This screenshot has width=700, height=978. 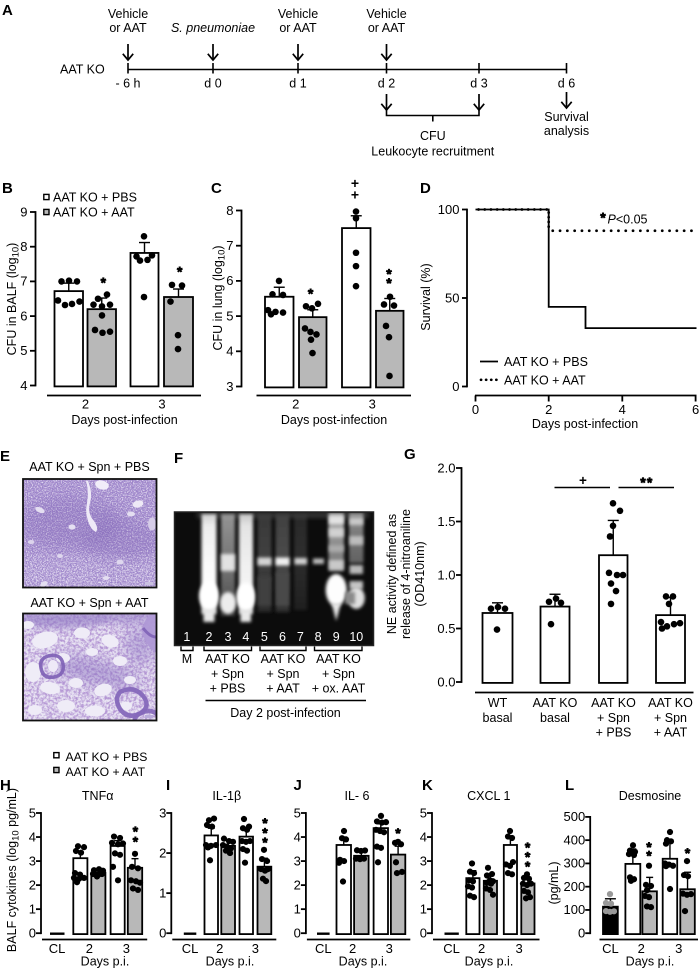 What do you see at coordinates (212, 84) in the screenshot?
I see `svg-text: d 0` at bounding box center [212, 84].